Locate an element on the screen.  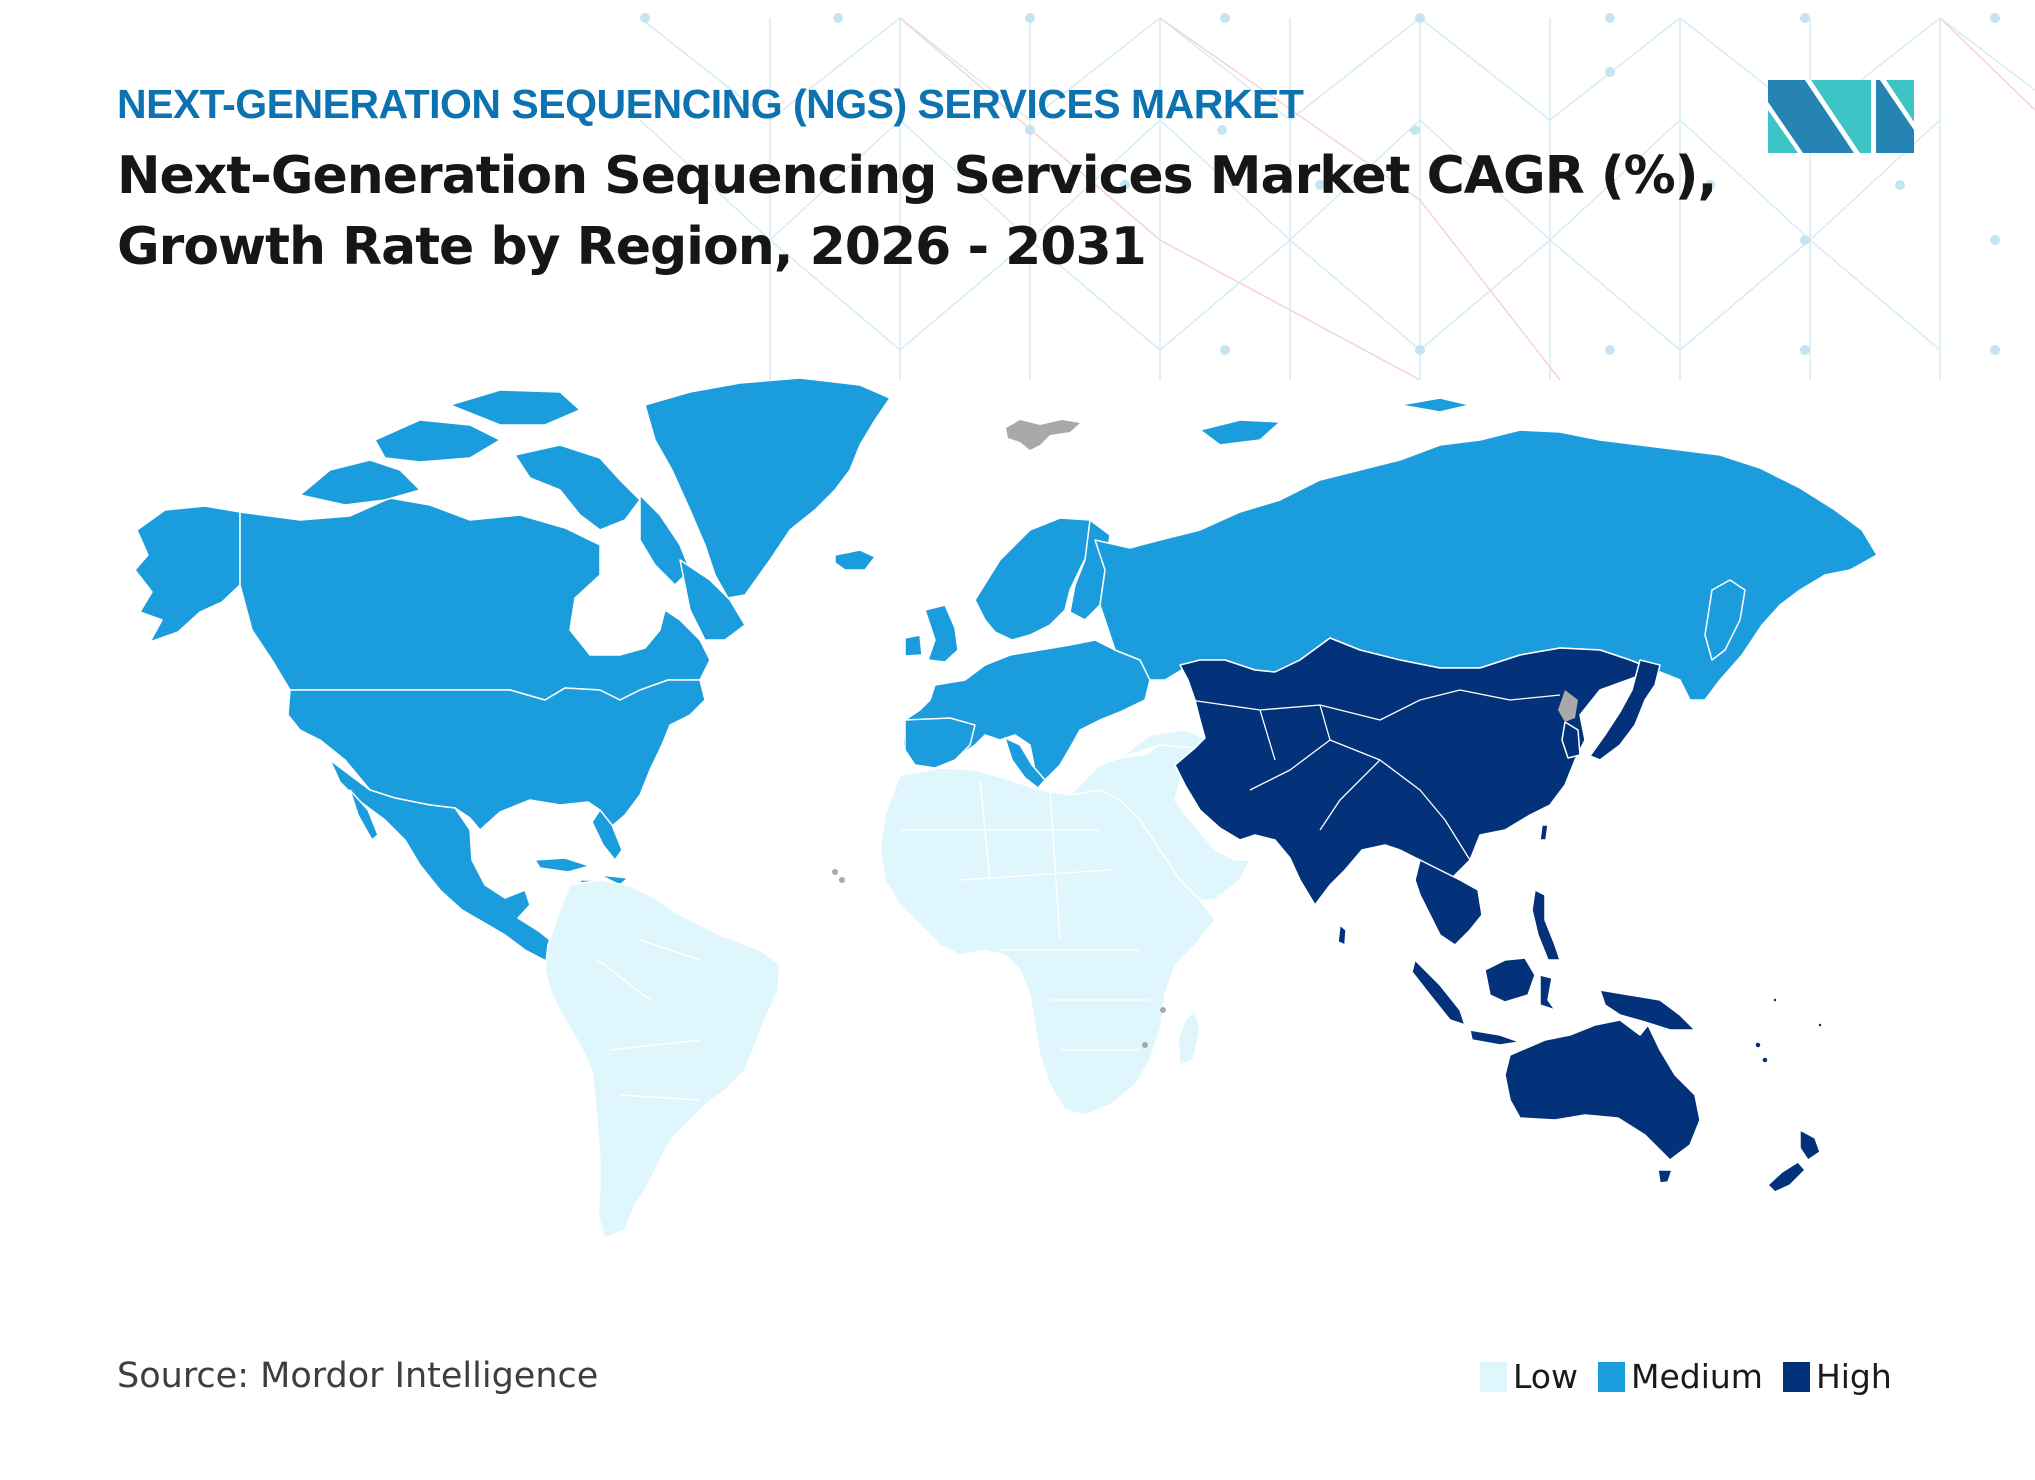
legend-item-medium: Medium is located at coordinates (1680, 1376).